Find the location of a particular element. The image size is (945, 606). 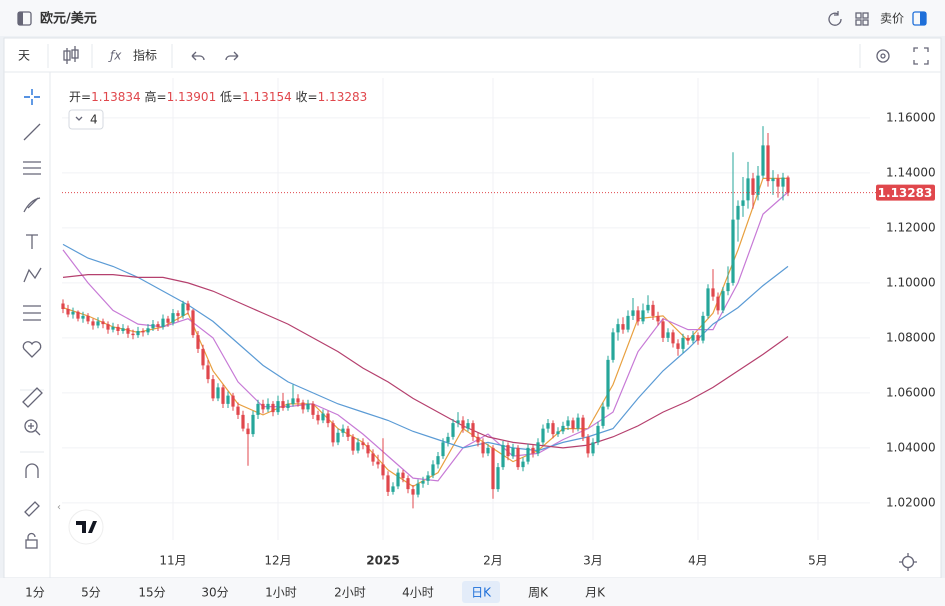

brush-tool is located at coordinates (32, 205).